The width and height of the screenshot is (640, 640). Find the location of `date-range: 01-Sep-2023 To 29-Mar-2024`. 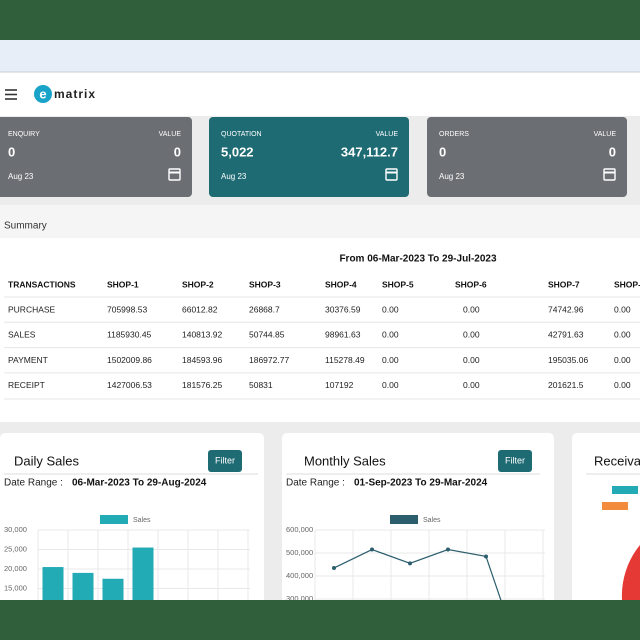

date-range: 01-Sep-2023 To 29-Mar-2024 is located at coordinates (421, 483).